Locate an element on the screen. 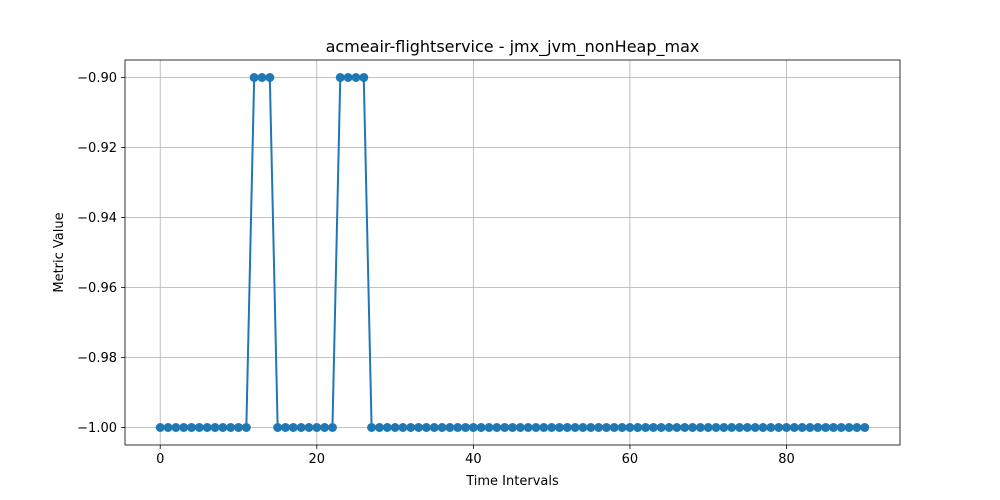 This screenshot has width=1000, height=500. y-axis-label: Metric Value is located at coordinates (59, 252).